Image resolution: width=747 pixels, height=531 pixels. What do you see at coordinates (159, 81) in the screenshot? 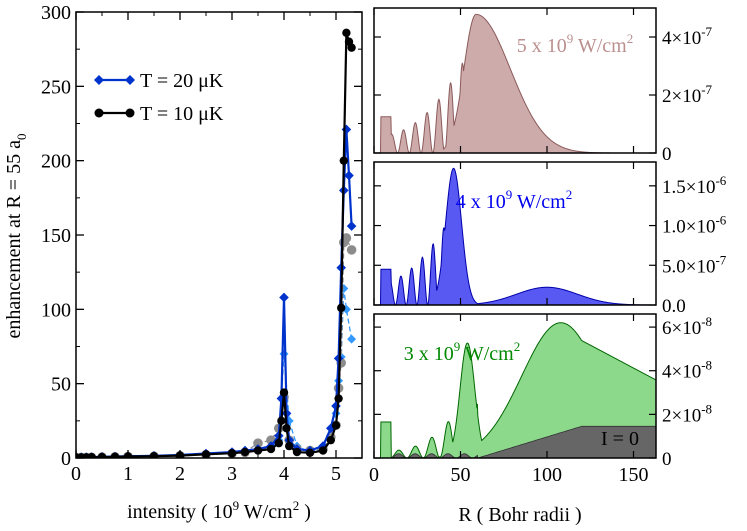
I see `legend-item: T = 20 μK` at bounding box center [159, 81].